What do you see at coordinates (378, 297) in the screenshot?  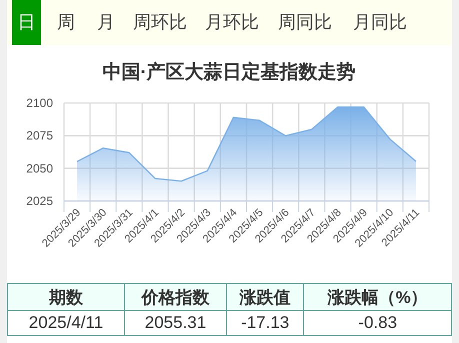 I see `text: 涨跌幅（%）` at bounding box center [378, 297].